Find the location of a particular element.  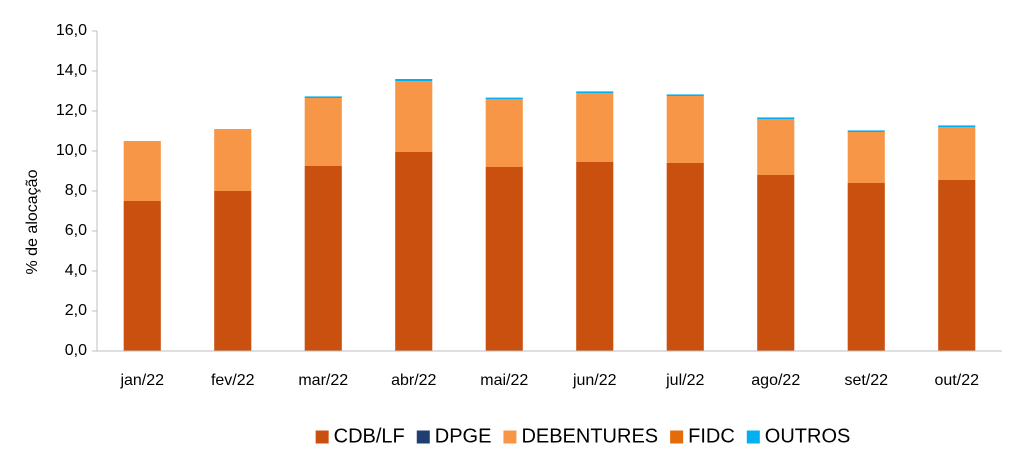

y-tick-label: 12,0 is located at coordinates (71, 110).